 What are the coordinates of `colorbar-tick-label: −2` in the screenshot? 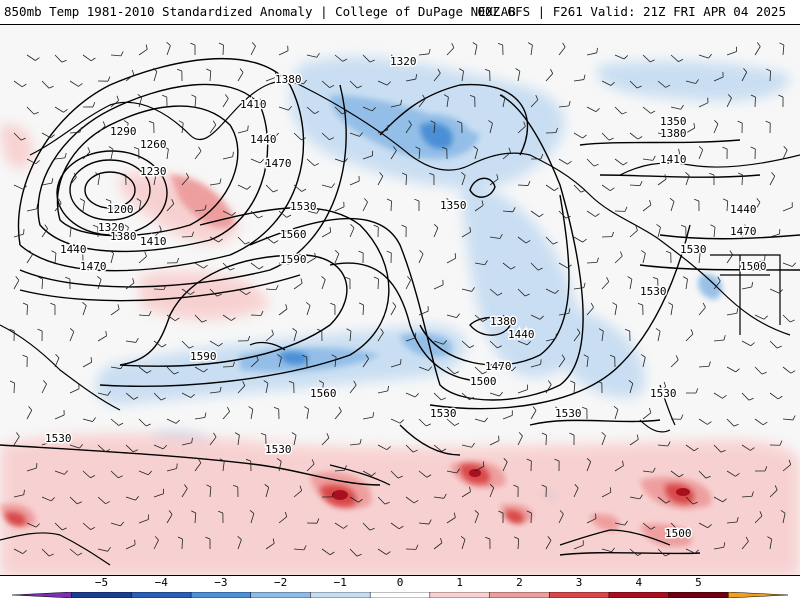 It's located at (280, 582).